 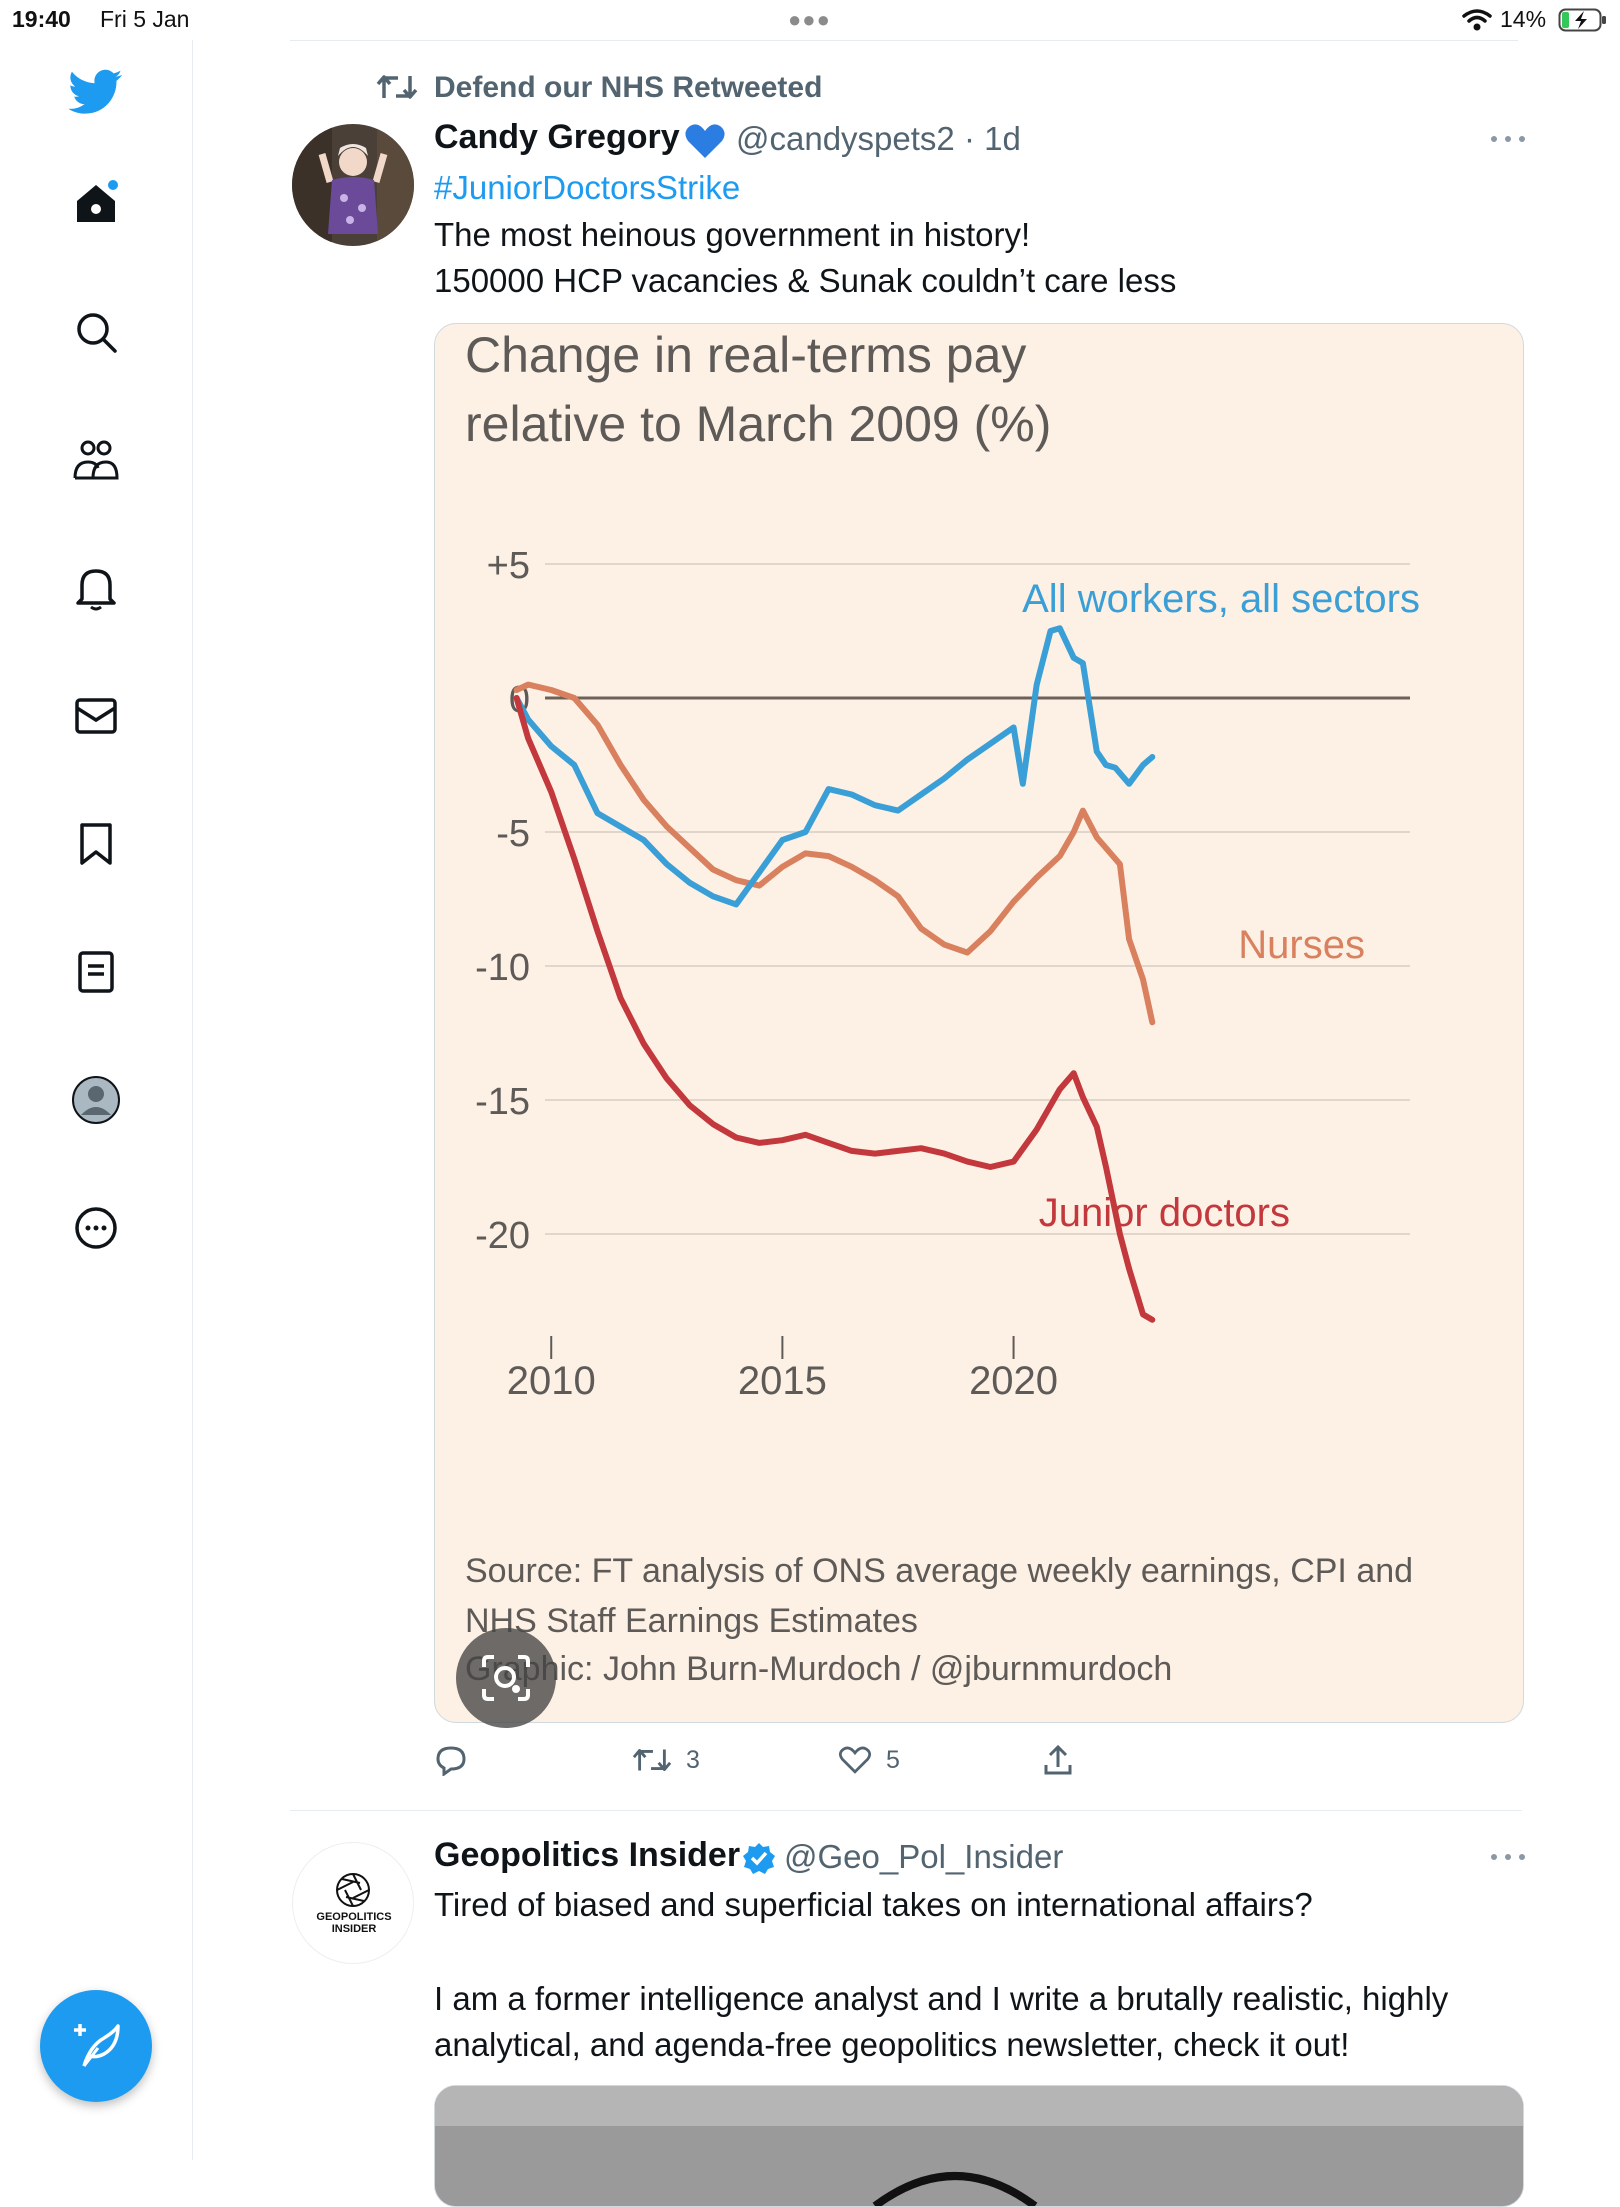 What do you see at coordinates (1164, 1213) in the screenshot?
I see `series-label: Junior doctors` at bounding box center [1164, 1213].